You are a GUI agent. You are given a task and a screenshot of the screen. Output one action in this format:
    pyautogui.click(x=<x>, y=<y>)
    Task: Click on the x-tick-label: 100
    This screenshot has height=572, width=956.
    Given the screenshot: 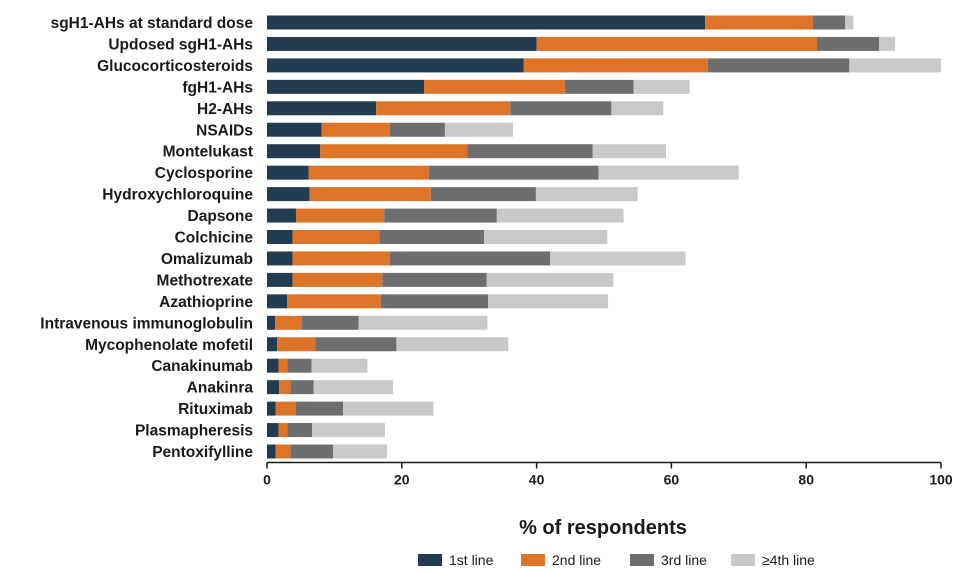 What is the action you would take?
    pyautogui.click(x=941, y=480)
    